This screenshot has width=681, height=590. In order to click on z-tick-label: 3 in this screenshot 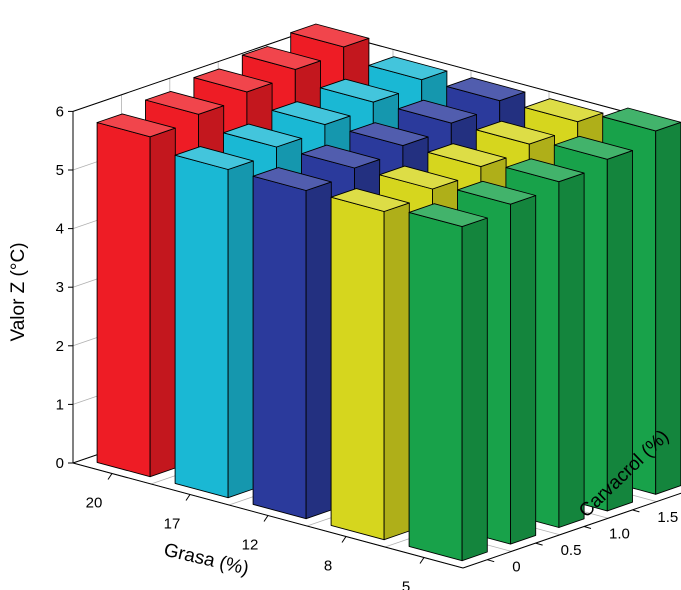, I will do `click(60, 287)`.